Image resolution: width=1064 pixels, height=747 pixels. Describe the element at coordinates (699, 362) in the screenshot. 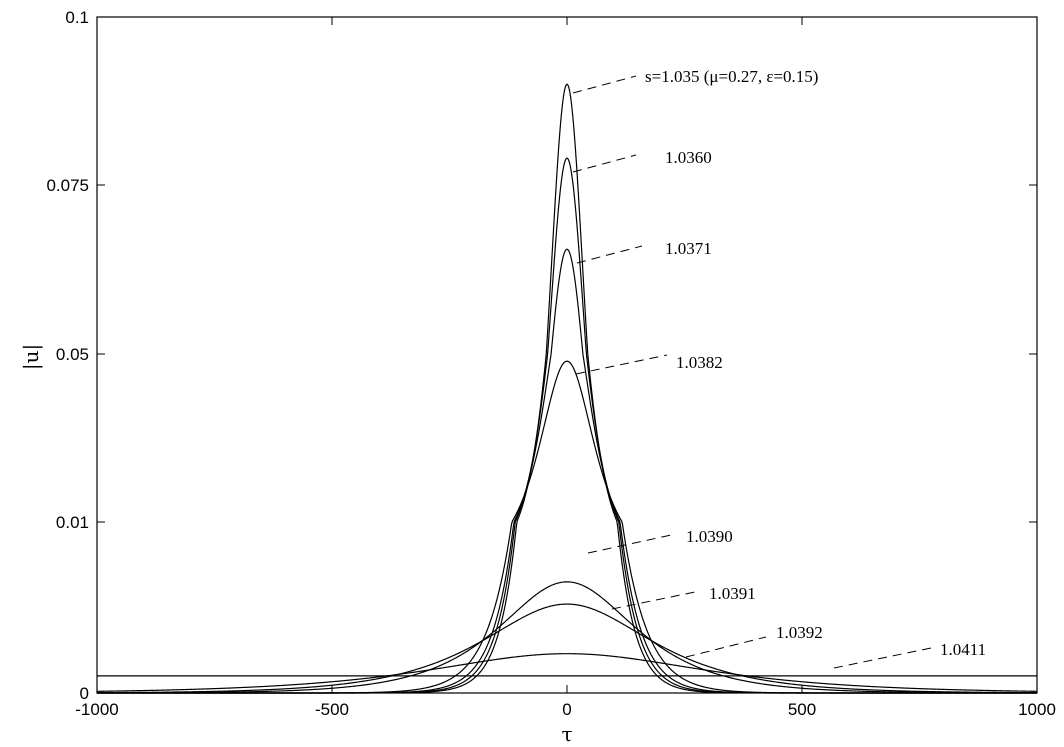

I see `curve-label: 1.0382` at that location.